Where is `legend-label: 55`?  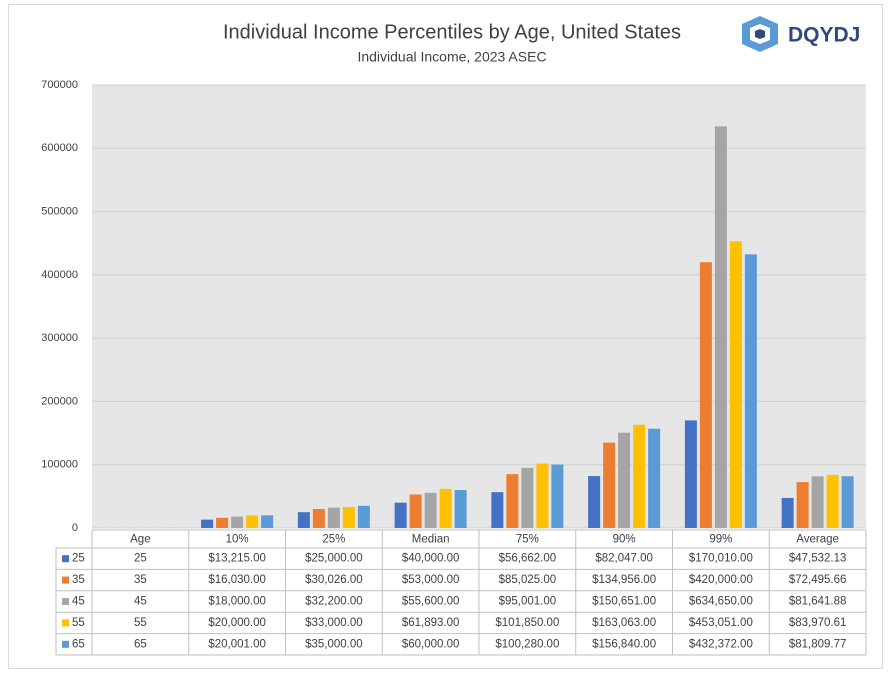
legend-label: 55 is located at coordinates (78, 623).